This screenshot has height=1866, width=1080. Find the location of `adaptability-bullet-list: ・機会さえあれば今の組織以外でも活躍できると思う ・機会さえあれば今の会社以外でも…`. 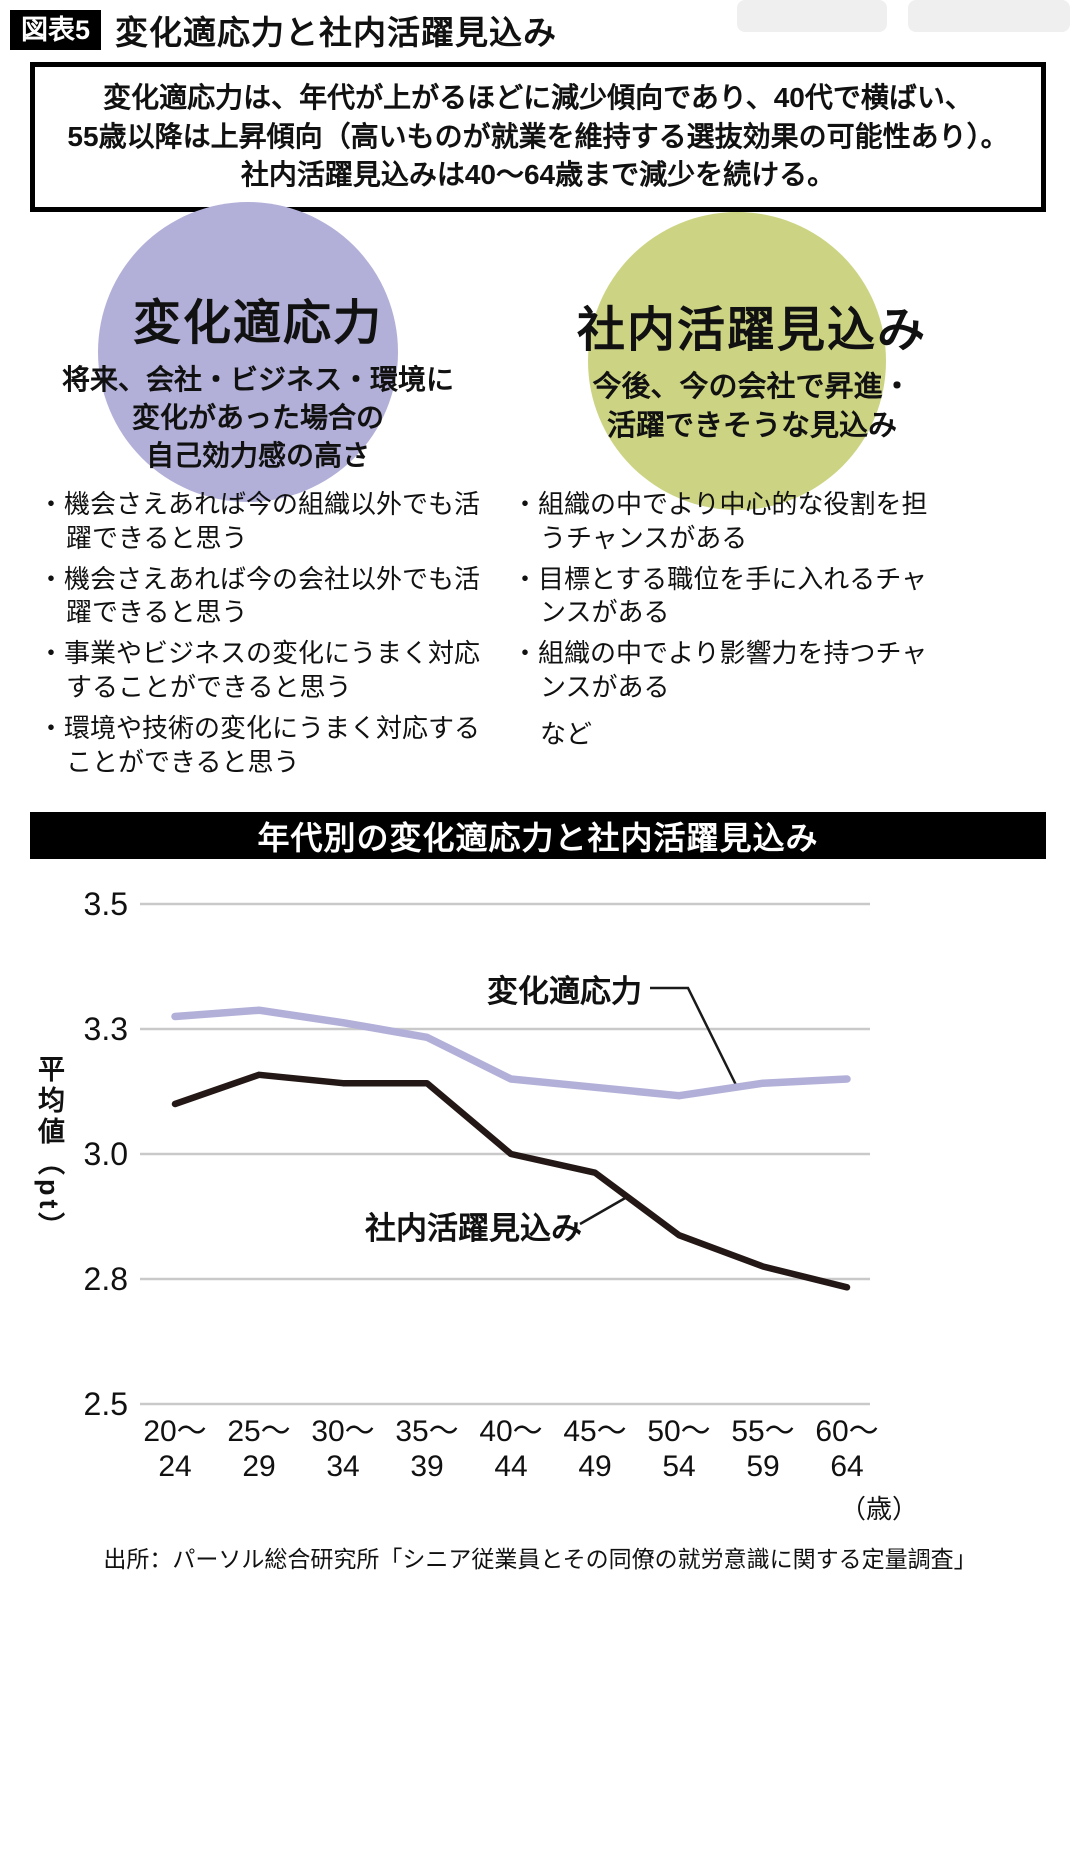

adaptability-bullet-list: ・機会さえあれば今の組織以外でも活躍できると思う ・機会さえあれば今の会社以外でも… is located at coordinates (266, 637).